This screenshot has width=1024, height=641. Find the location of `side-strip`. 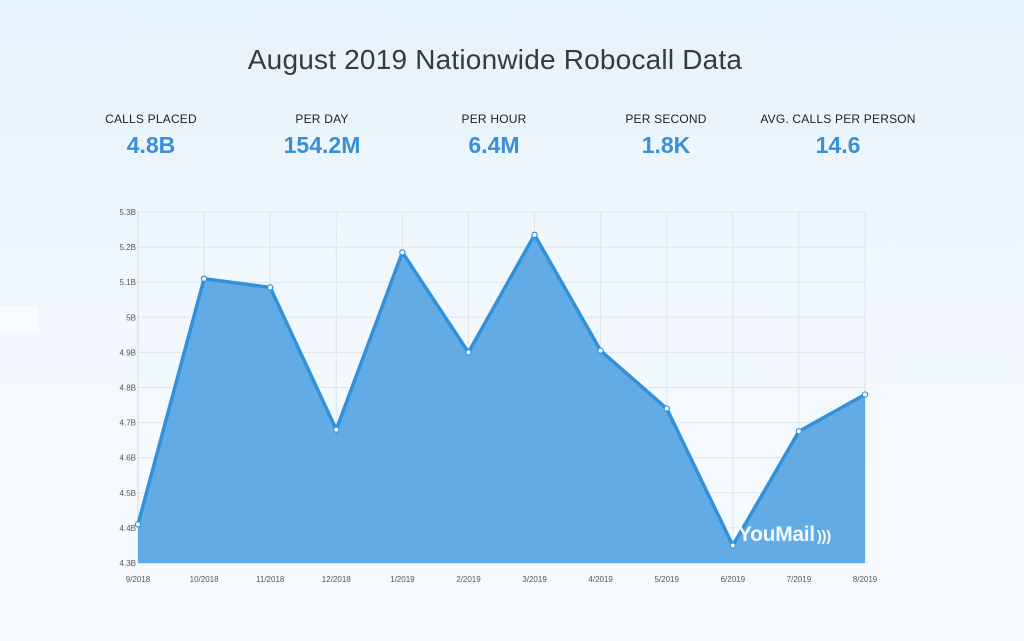

side-strip is located at coordinates (19, 318).